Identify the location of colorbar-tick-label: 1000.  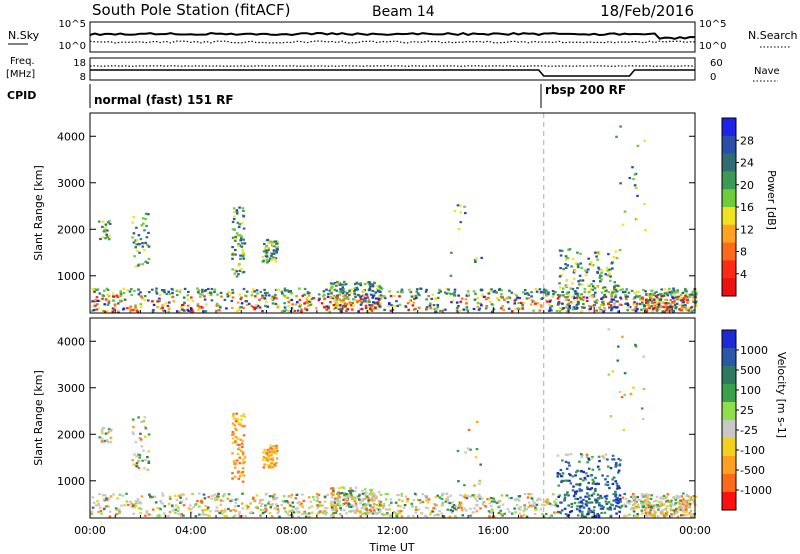
(754, 350).